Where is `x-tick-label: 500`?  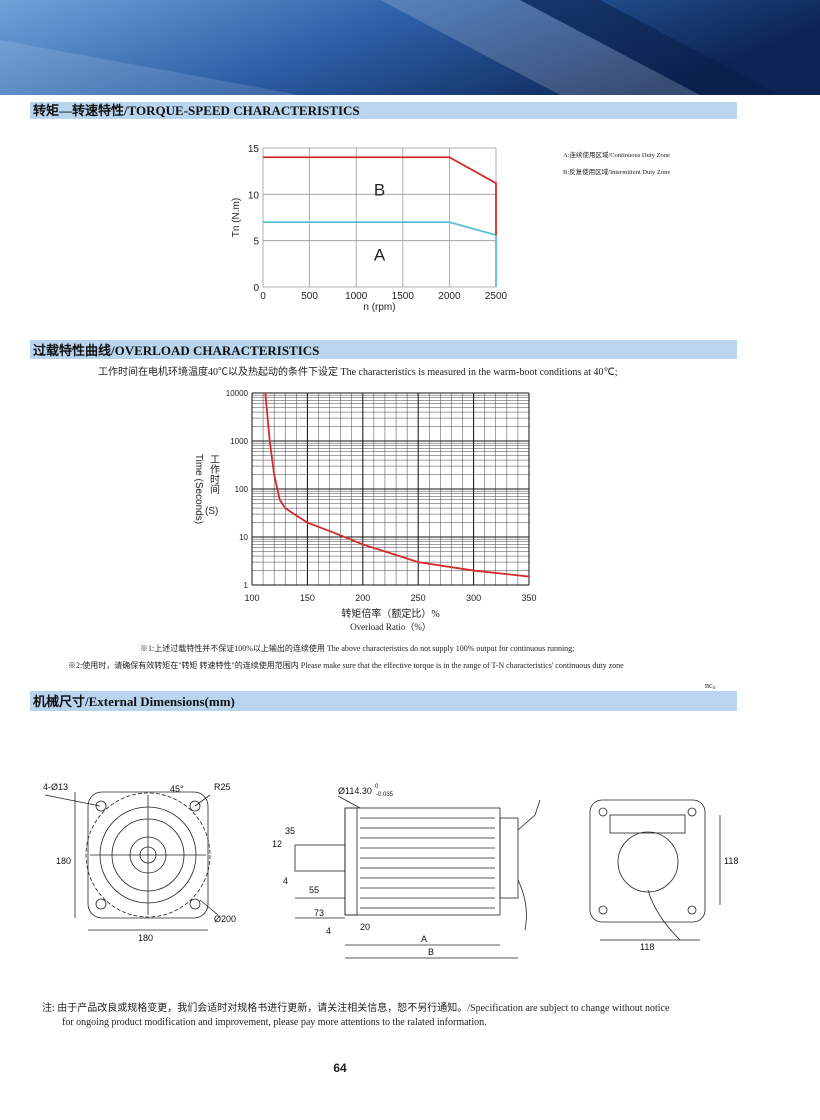 x-tick-label: 500 is located at coordinates (309, 296).